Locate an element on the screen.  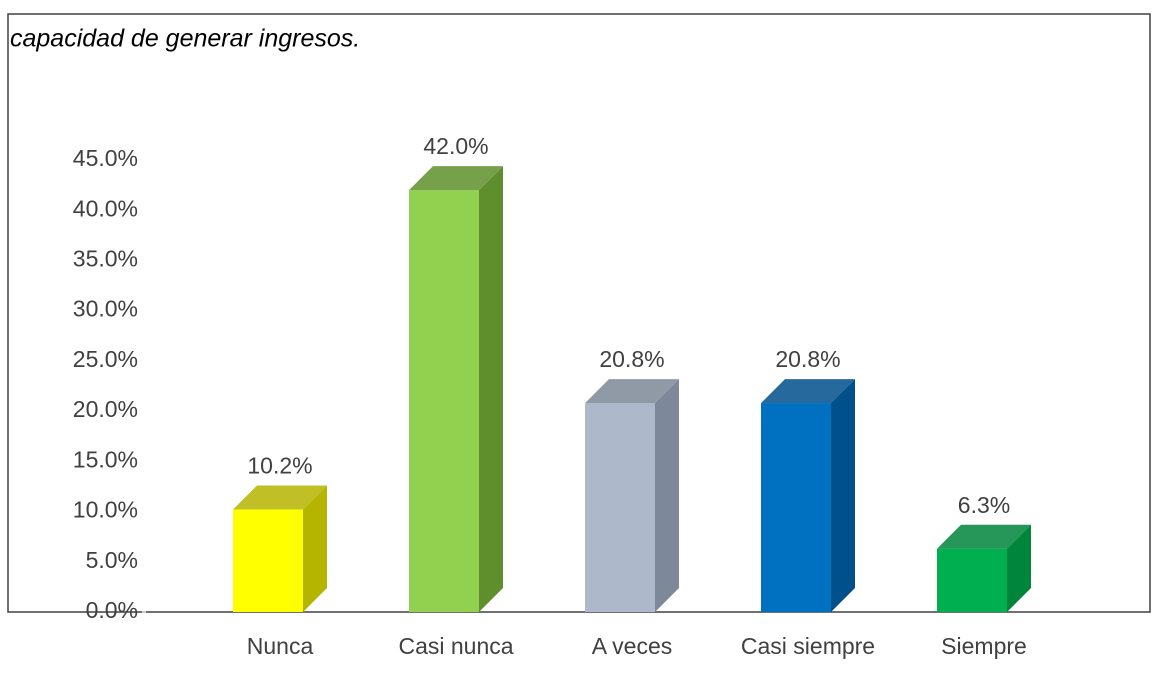
data-label: 42.0% is located at coordinates (455, 146).